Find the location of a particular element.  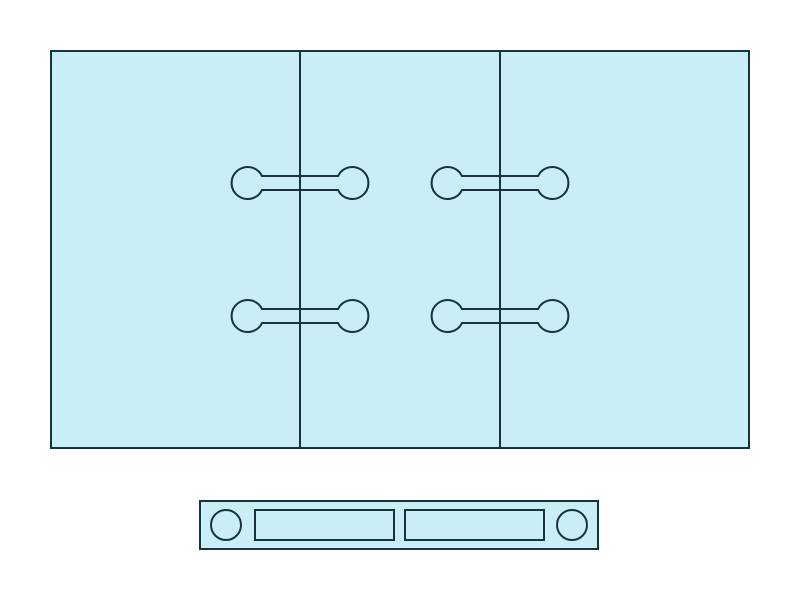

plate-hole-left is located at coordinates (226, 525).